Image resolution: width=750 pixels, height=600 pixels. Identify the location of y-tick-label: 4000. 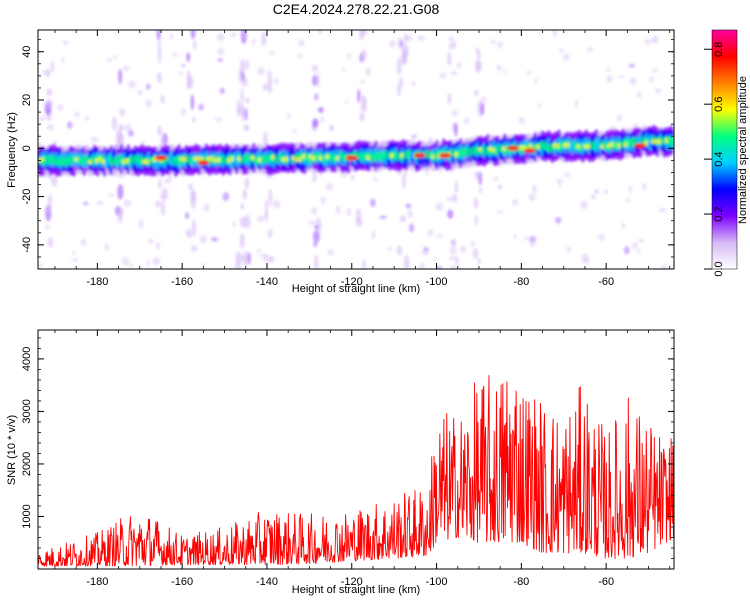
(27, 359).